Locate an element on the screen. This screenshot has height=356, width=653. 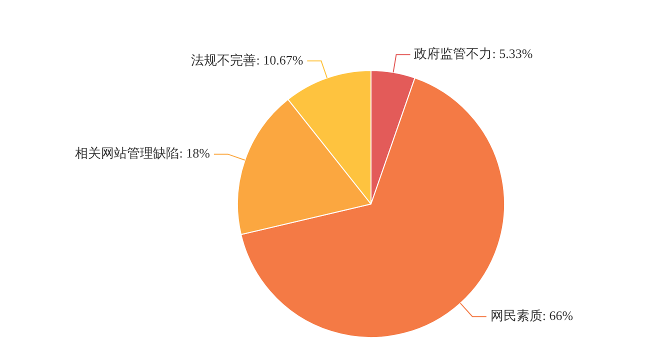
slice-label: 法规不完善: 10.67% is located at coordinates (247, 60).